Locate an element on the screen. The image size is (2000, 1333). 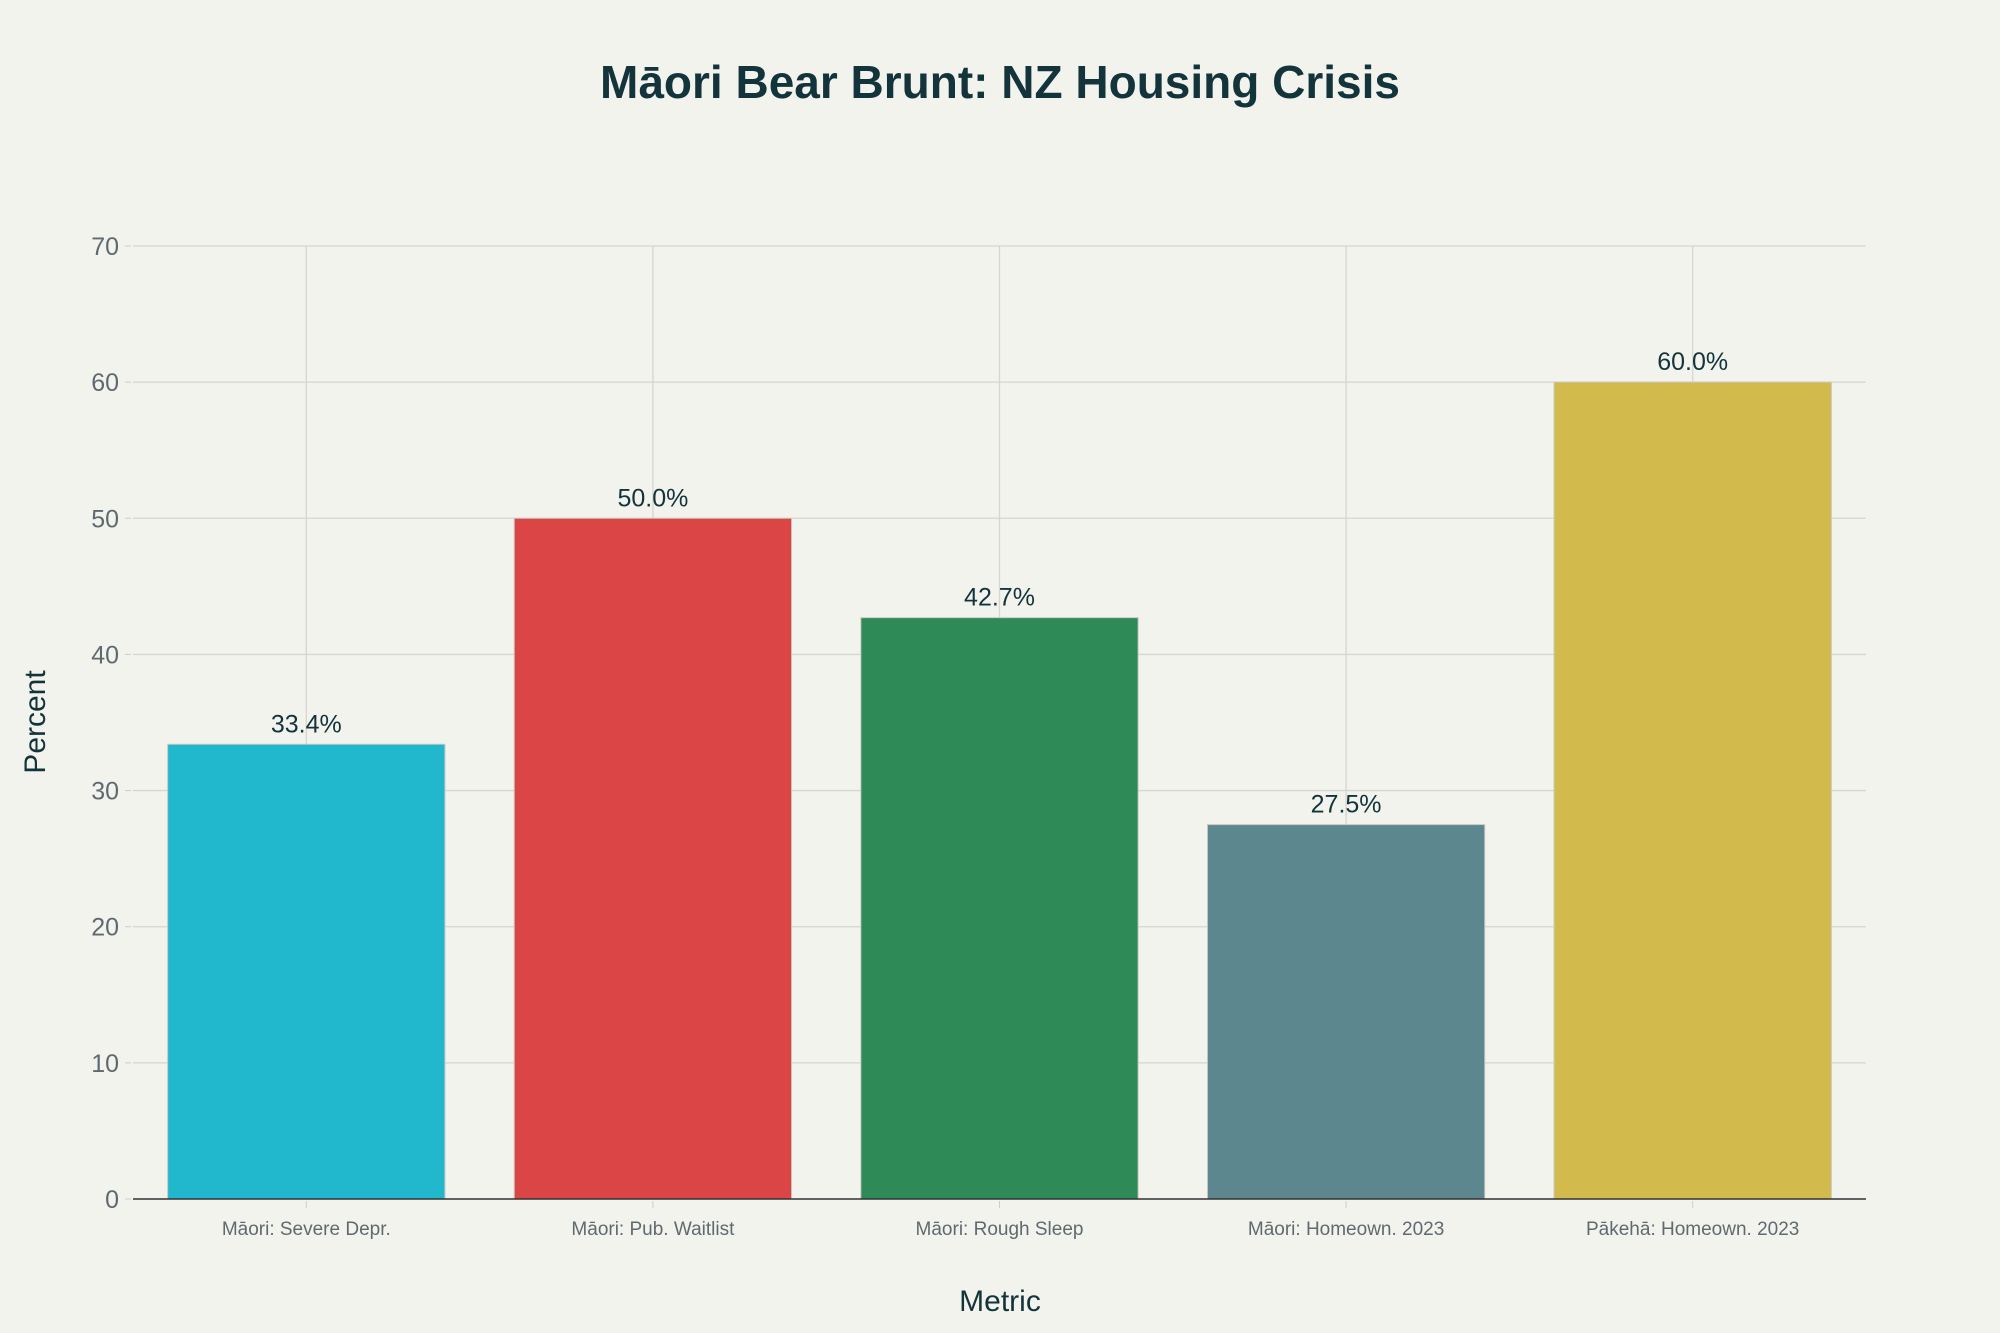
y-tick-label: 0 is located at coordinates (112, 1200).